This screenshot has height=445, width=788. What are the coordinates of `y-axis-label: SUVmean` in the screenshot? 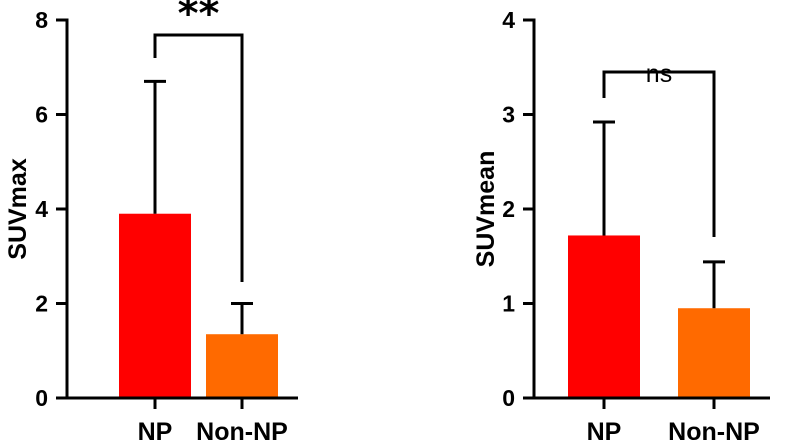 It's located at (486, 209).